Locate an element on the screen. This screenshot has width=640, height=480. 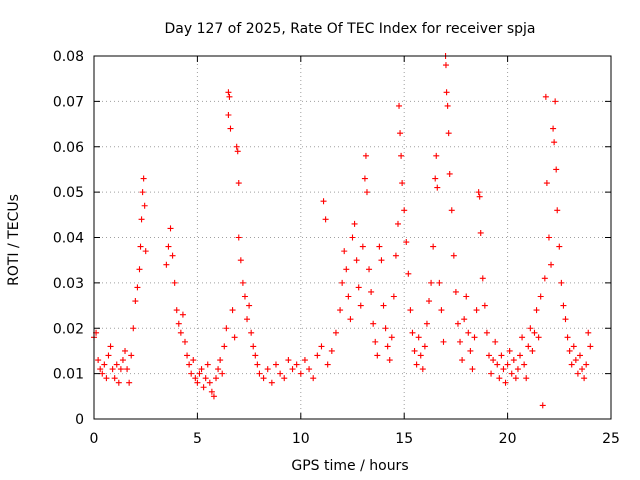
y-tick-label: 0.03 is located at coordinates (68, 284).